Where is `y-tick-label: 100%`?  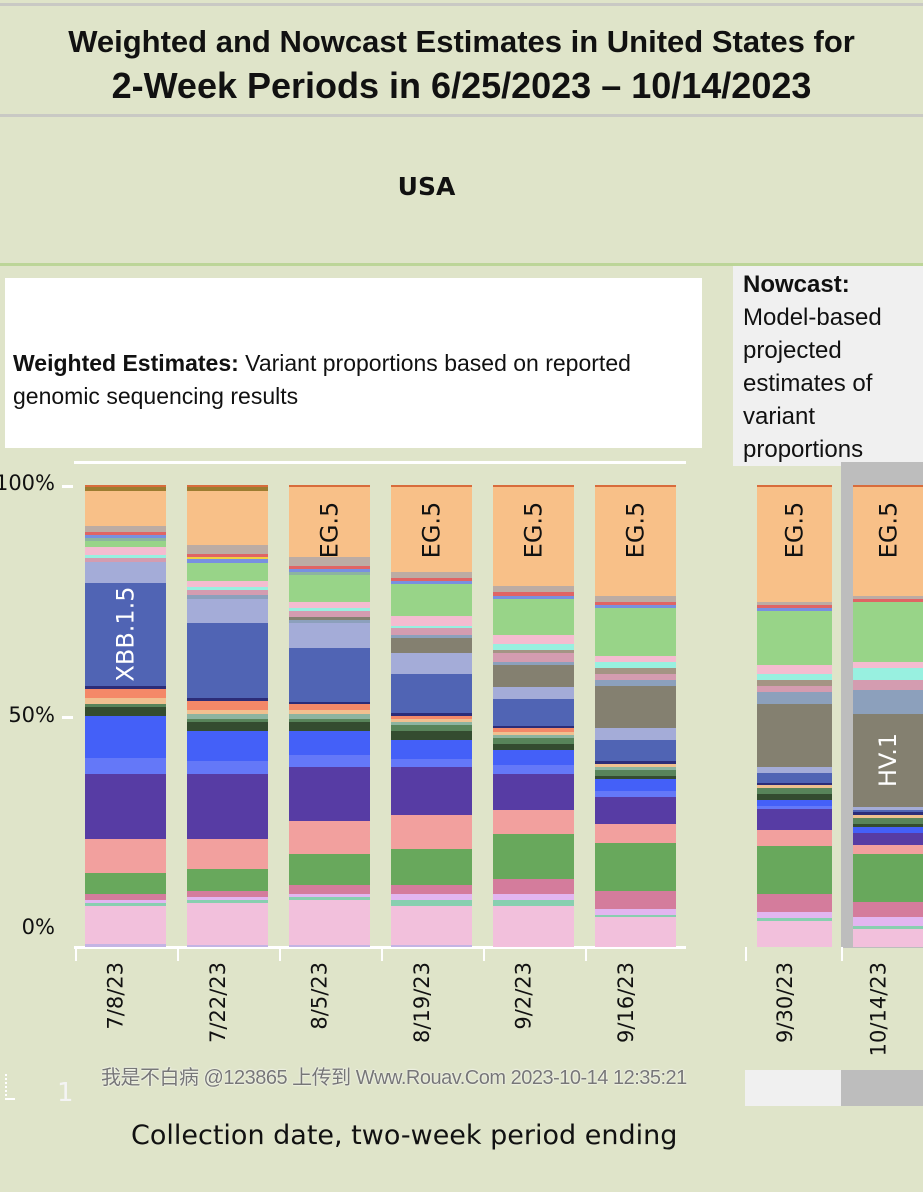 y-tick-label: 100% is located at coordinates (27, 483).